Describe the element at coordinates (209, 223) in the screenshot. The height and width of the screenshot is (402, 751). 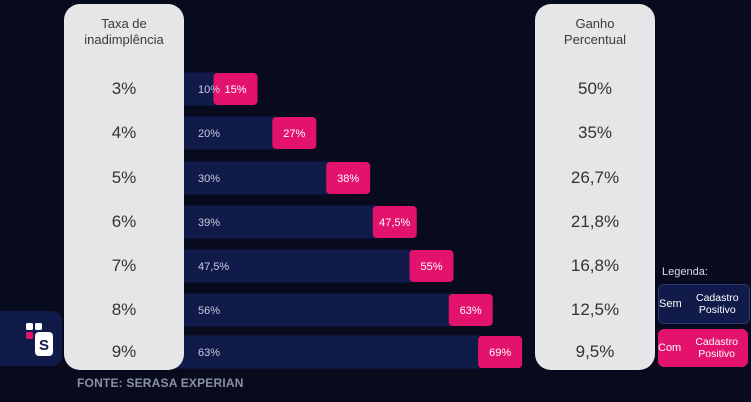
I see `bar-sem-label: 39%` at that location.